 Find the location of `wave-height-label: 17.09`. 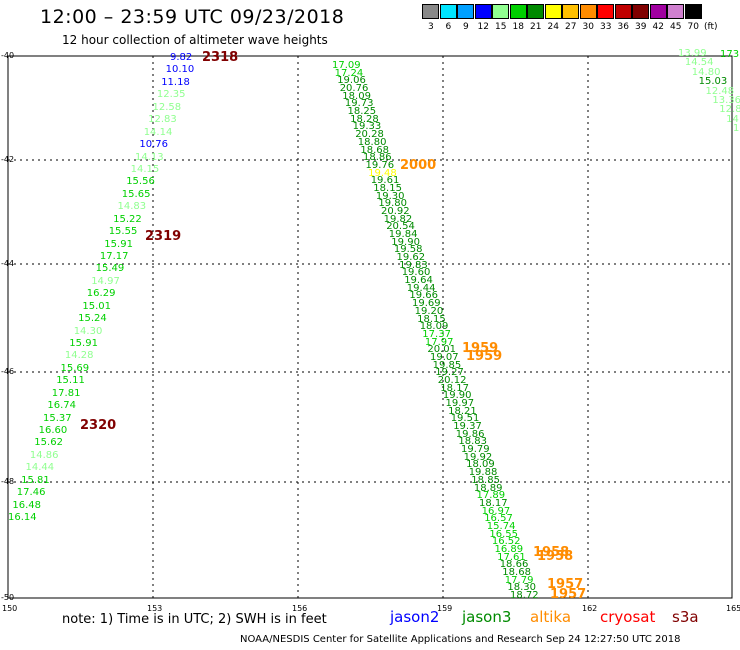

wave-height-label: 17.09 is located at coordinates (346, 65).